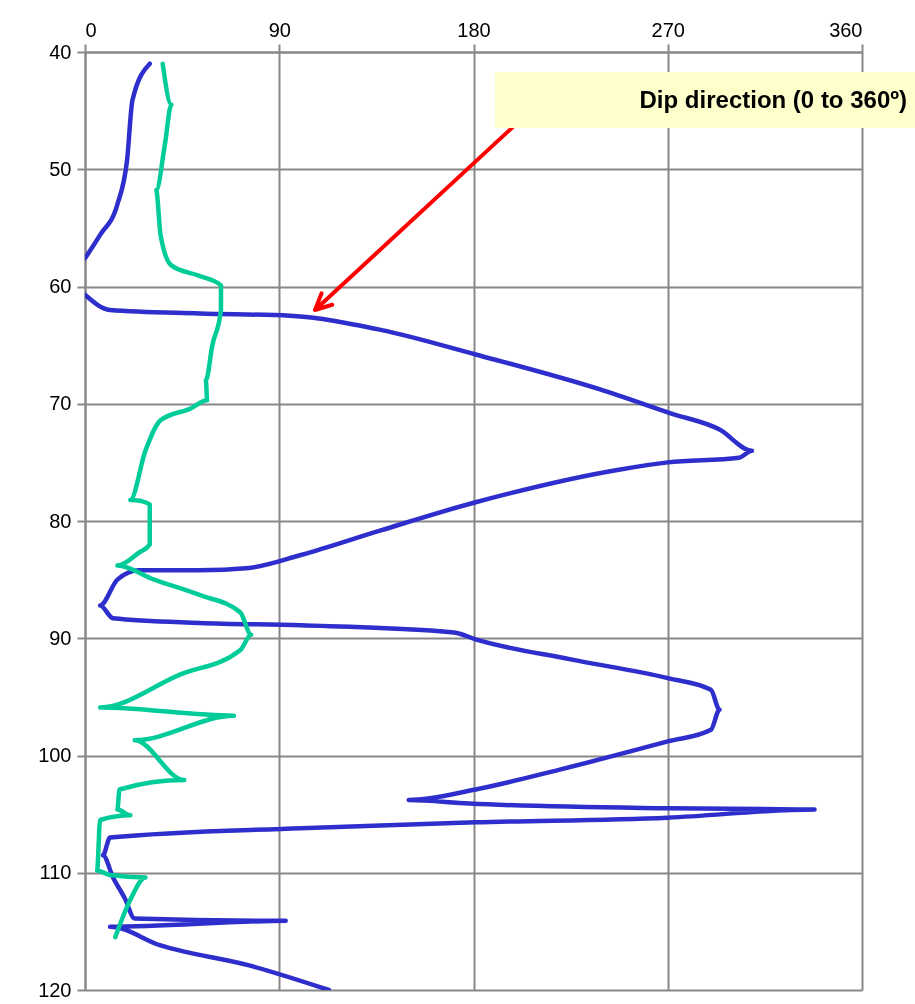 This screenshot has height=1004, width=915. Describe the element at coordinates (60, 286) in the screenshot. I see `y-tick-label: 60` at that location.